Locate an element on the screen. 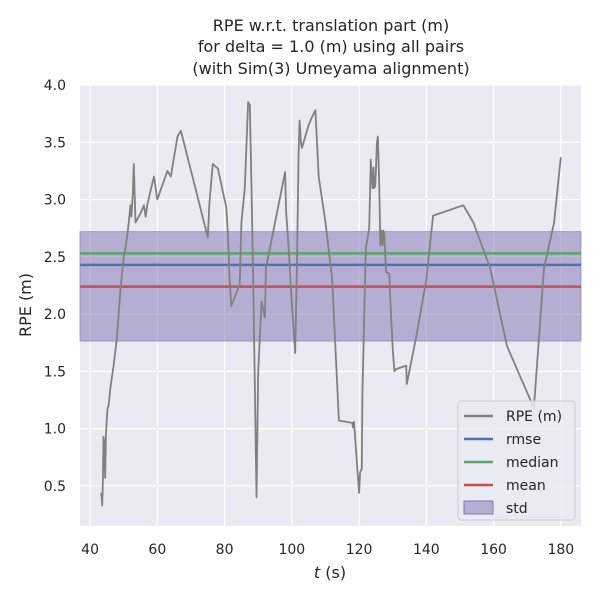 This screenshot has height=600, width=600. legend: RPE (m) rmse median mean std is located at coordinates (516, 460).